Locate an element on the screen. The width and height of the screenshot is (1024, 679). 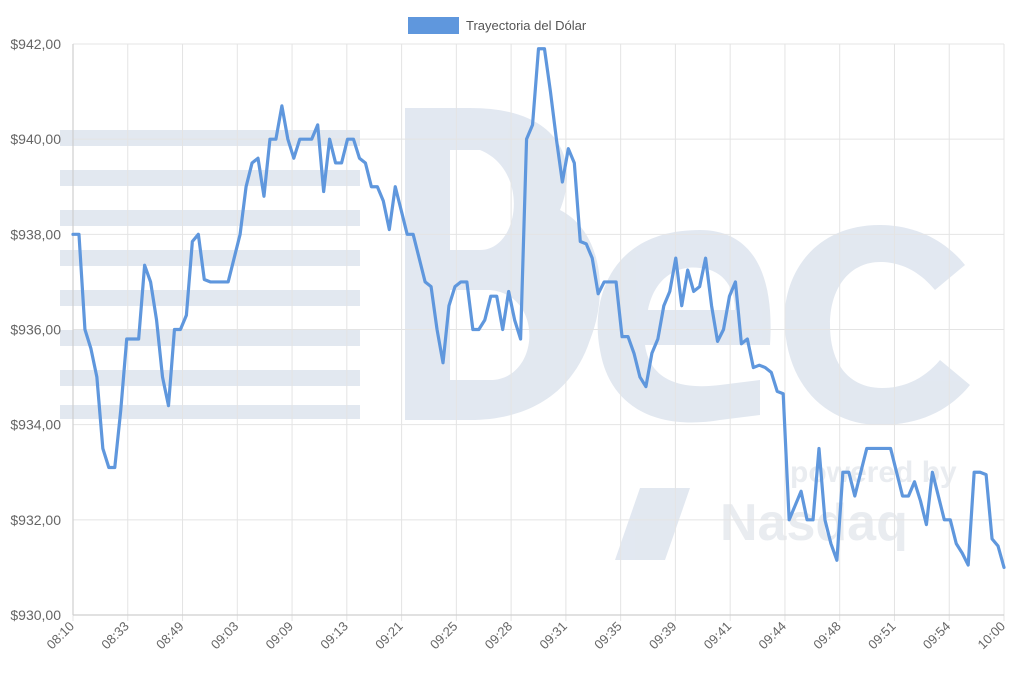
x-tick-label: 08:10 is located at coordinates (61, 636).